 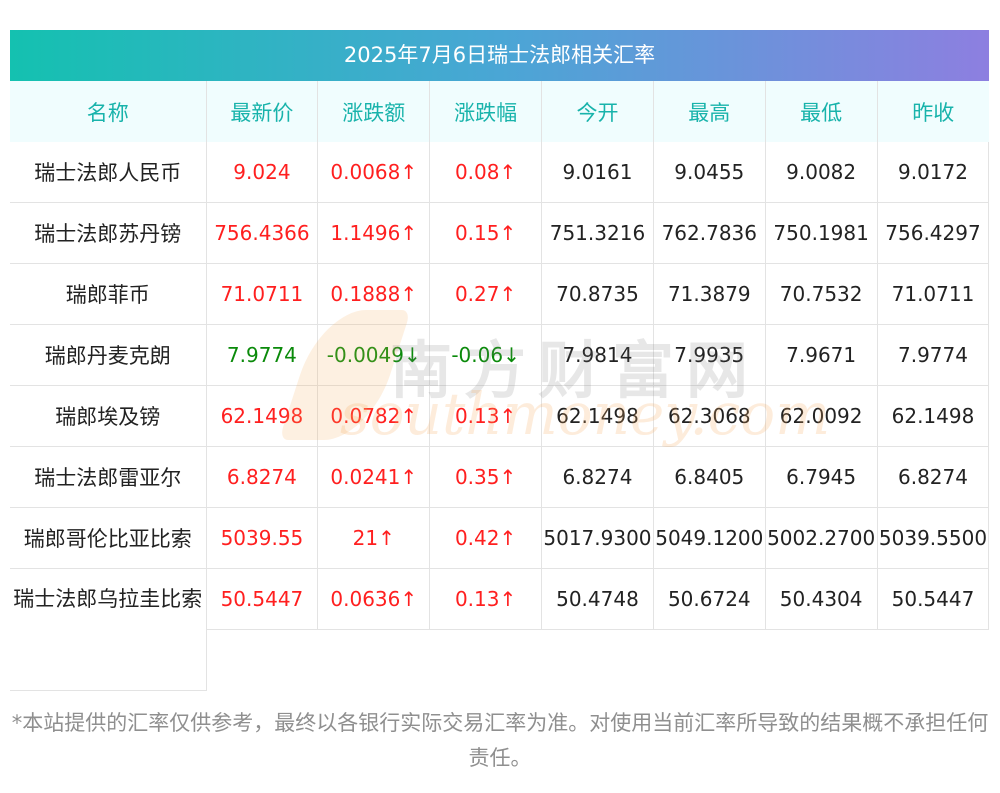 What do you see at coordinates (262, 538) in the screenshot?
I see `cell-latest: 5039.55` at bounding box center [262, 538].